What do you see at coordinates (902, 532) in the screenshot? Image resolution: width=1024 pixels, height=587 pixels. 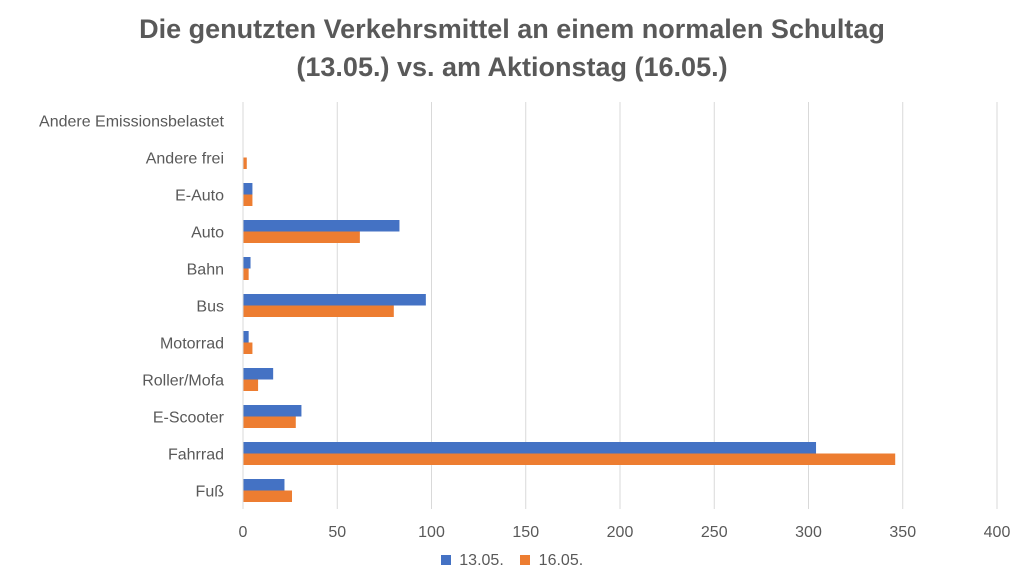 I see `x-tick-label-350: 350` at bounding box center [902, 532].